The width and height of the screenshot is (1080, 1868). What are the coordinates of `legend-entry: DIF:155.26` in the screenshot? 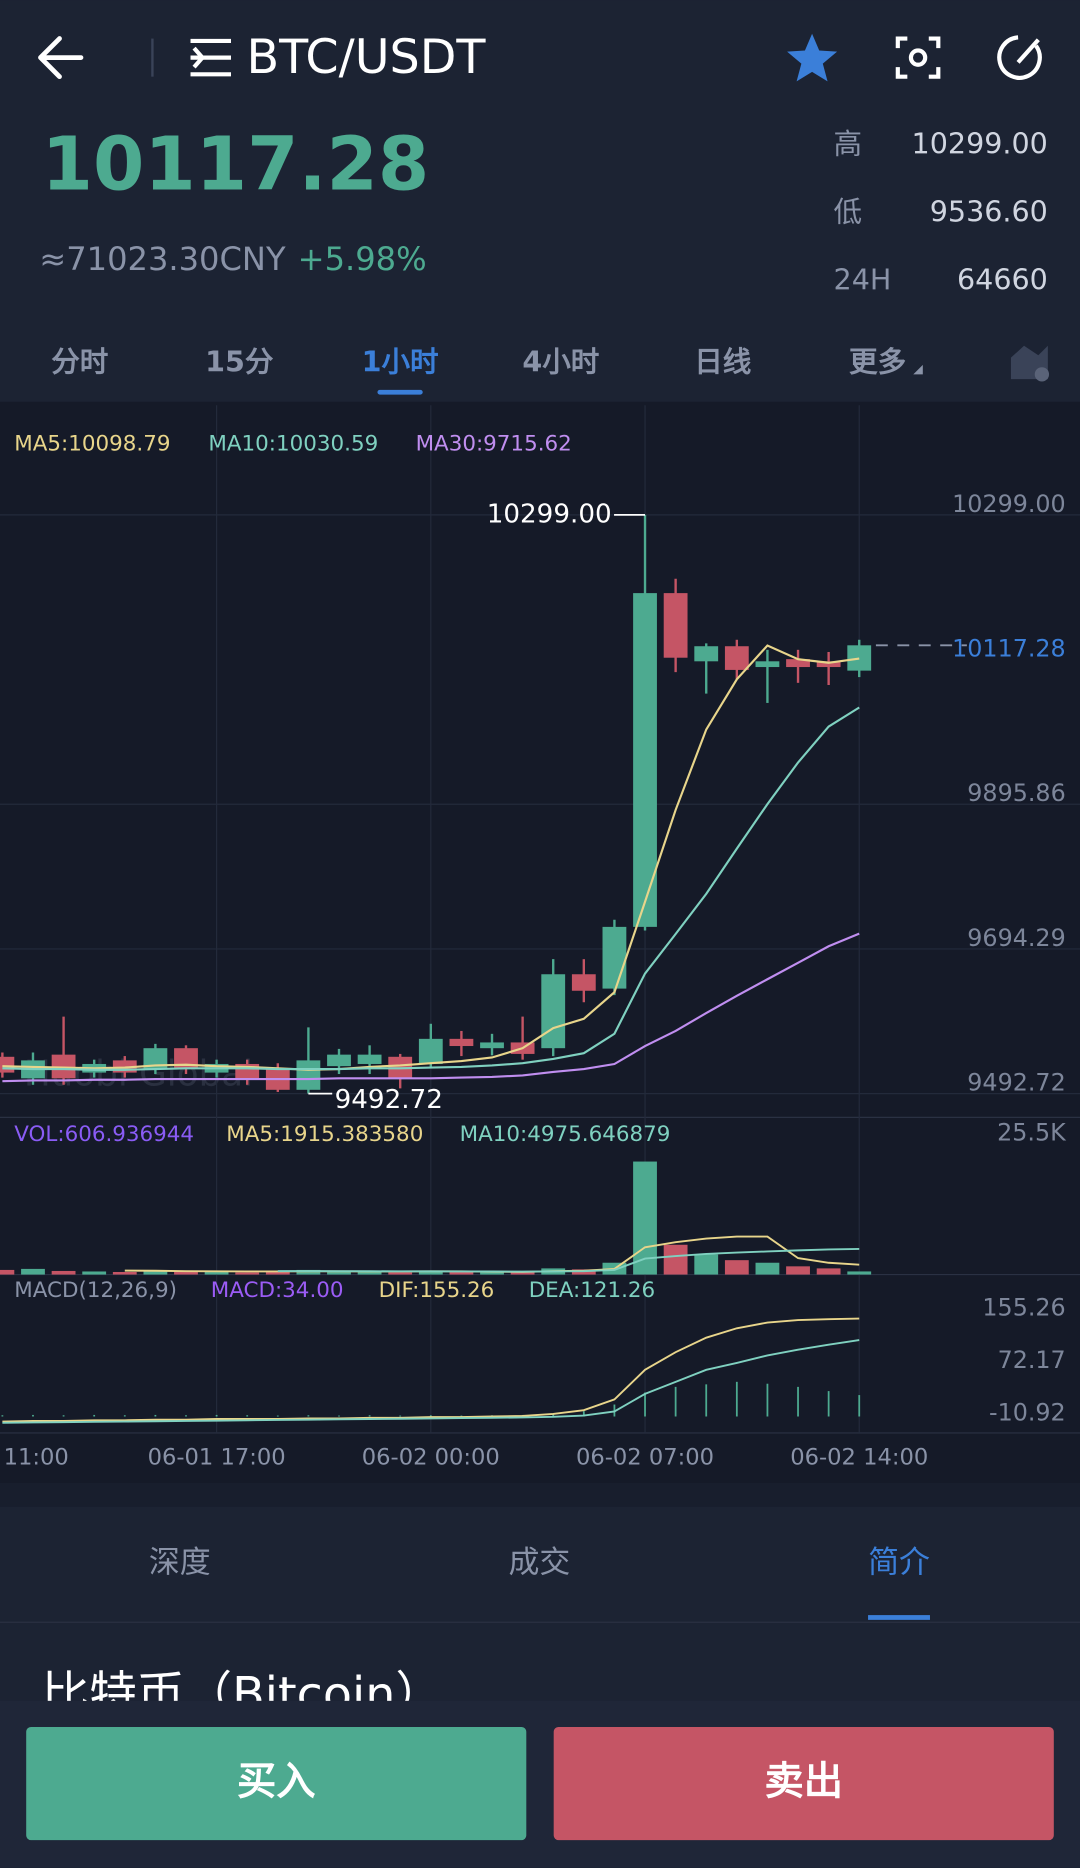 It's located at (437, 1290).